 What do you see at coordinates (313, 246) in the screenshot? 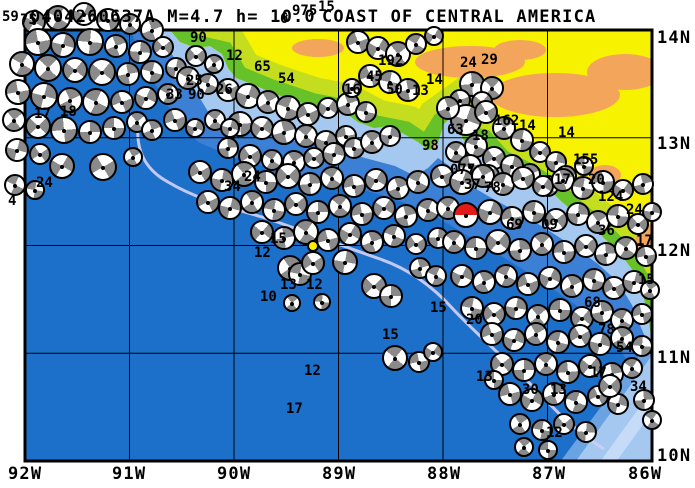
I see `epicenter-marker-dot` at bounding box center [313, 246].